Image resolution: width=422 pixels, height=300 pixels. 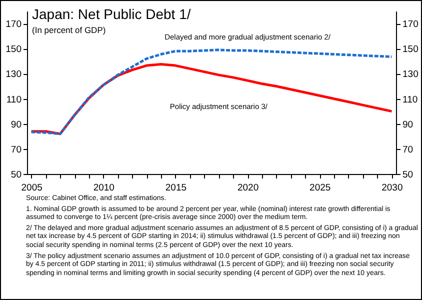 What do you see at coordinates (14, 24) in the screenshot?
I see `y-tick-label: 170` at bounding box center [14, 24].